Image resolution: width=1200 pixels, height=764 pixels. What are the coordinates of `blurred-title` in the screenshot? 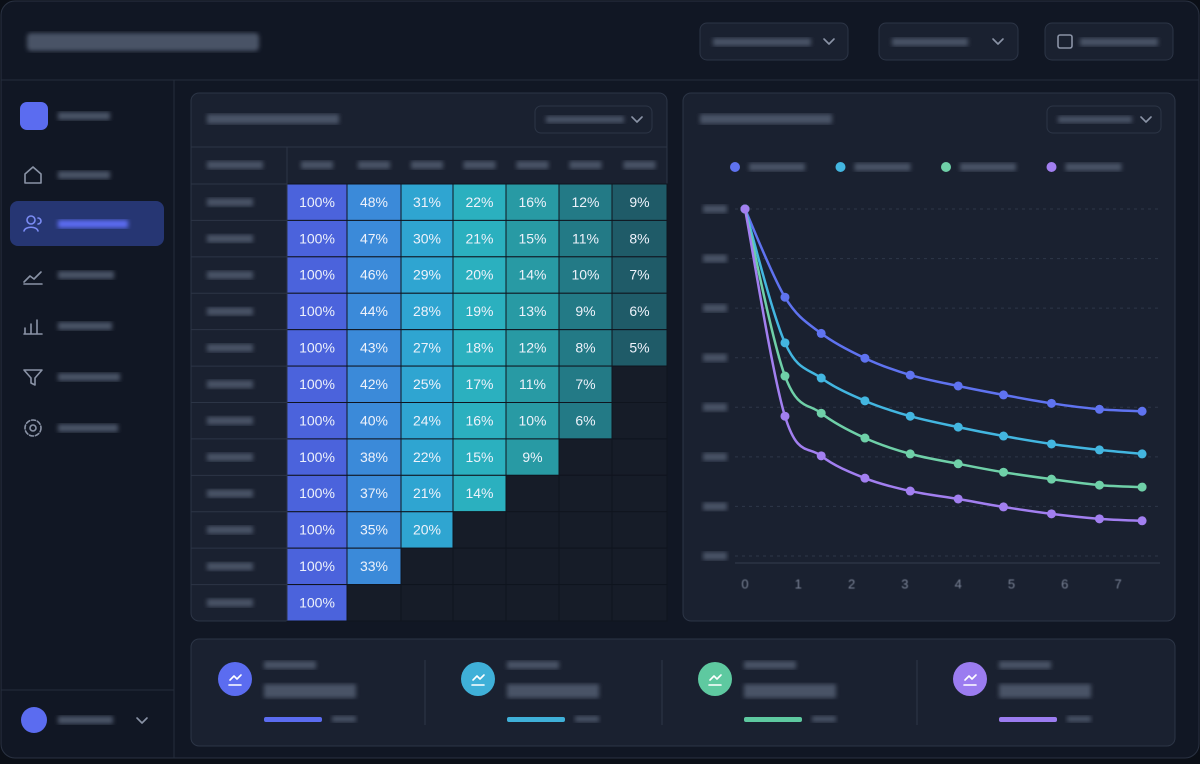 It's located at (143, 42).